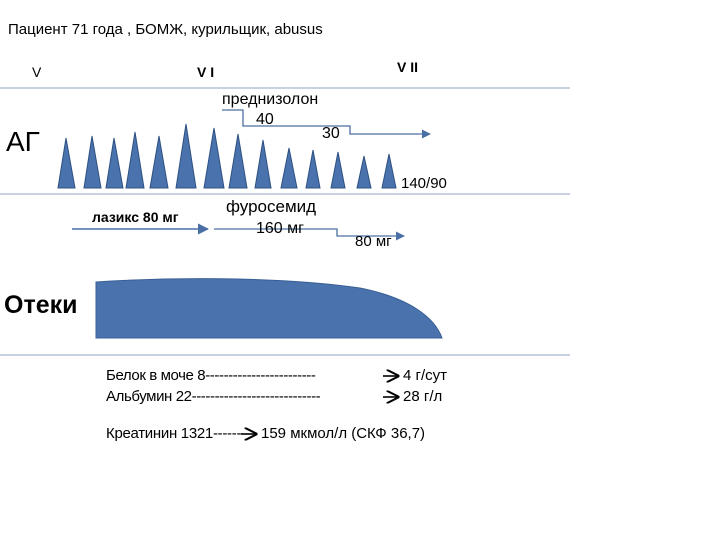 The width and height of the screenshot is (720, 540). What do you see at coordinates (206, 72) in the screenshot?
I see `timeline-marker-vi: V I` at bounding box center [206, 72].